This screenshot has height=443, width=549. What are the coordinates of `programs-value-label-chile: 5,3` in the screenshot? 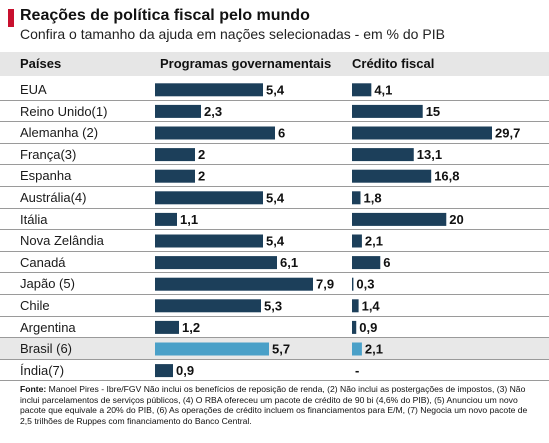 It's located at (273, 305).